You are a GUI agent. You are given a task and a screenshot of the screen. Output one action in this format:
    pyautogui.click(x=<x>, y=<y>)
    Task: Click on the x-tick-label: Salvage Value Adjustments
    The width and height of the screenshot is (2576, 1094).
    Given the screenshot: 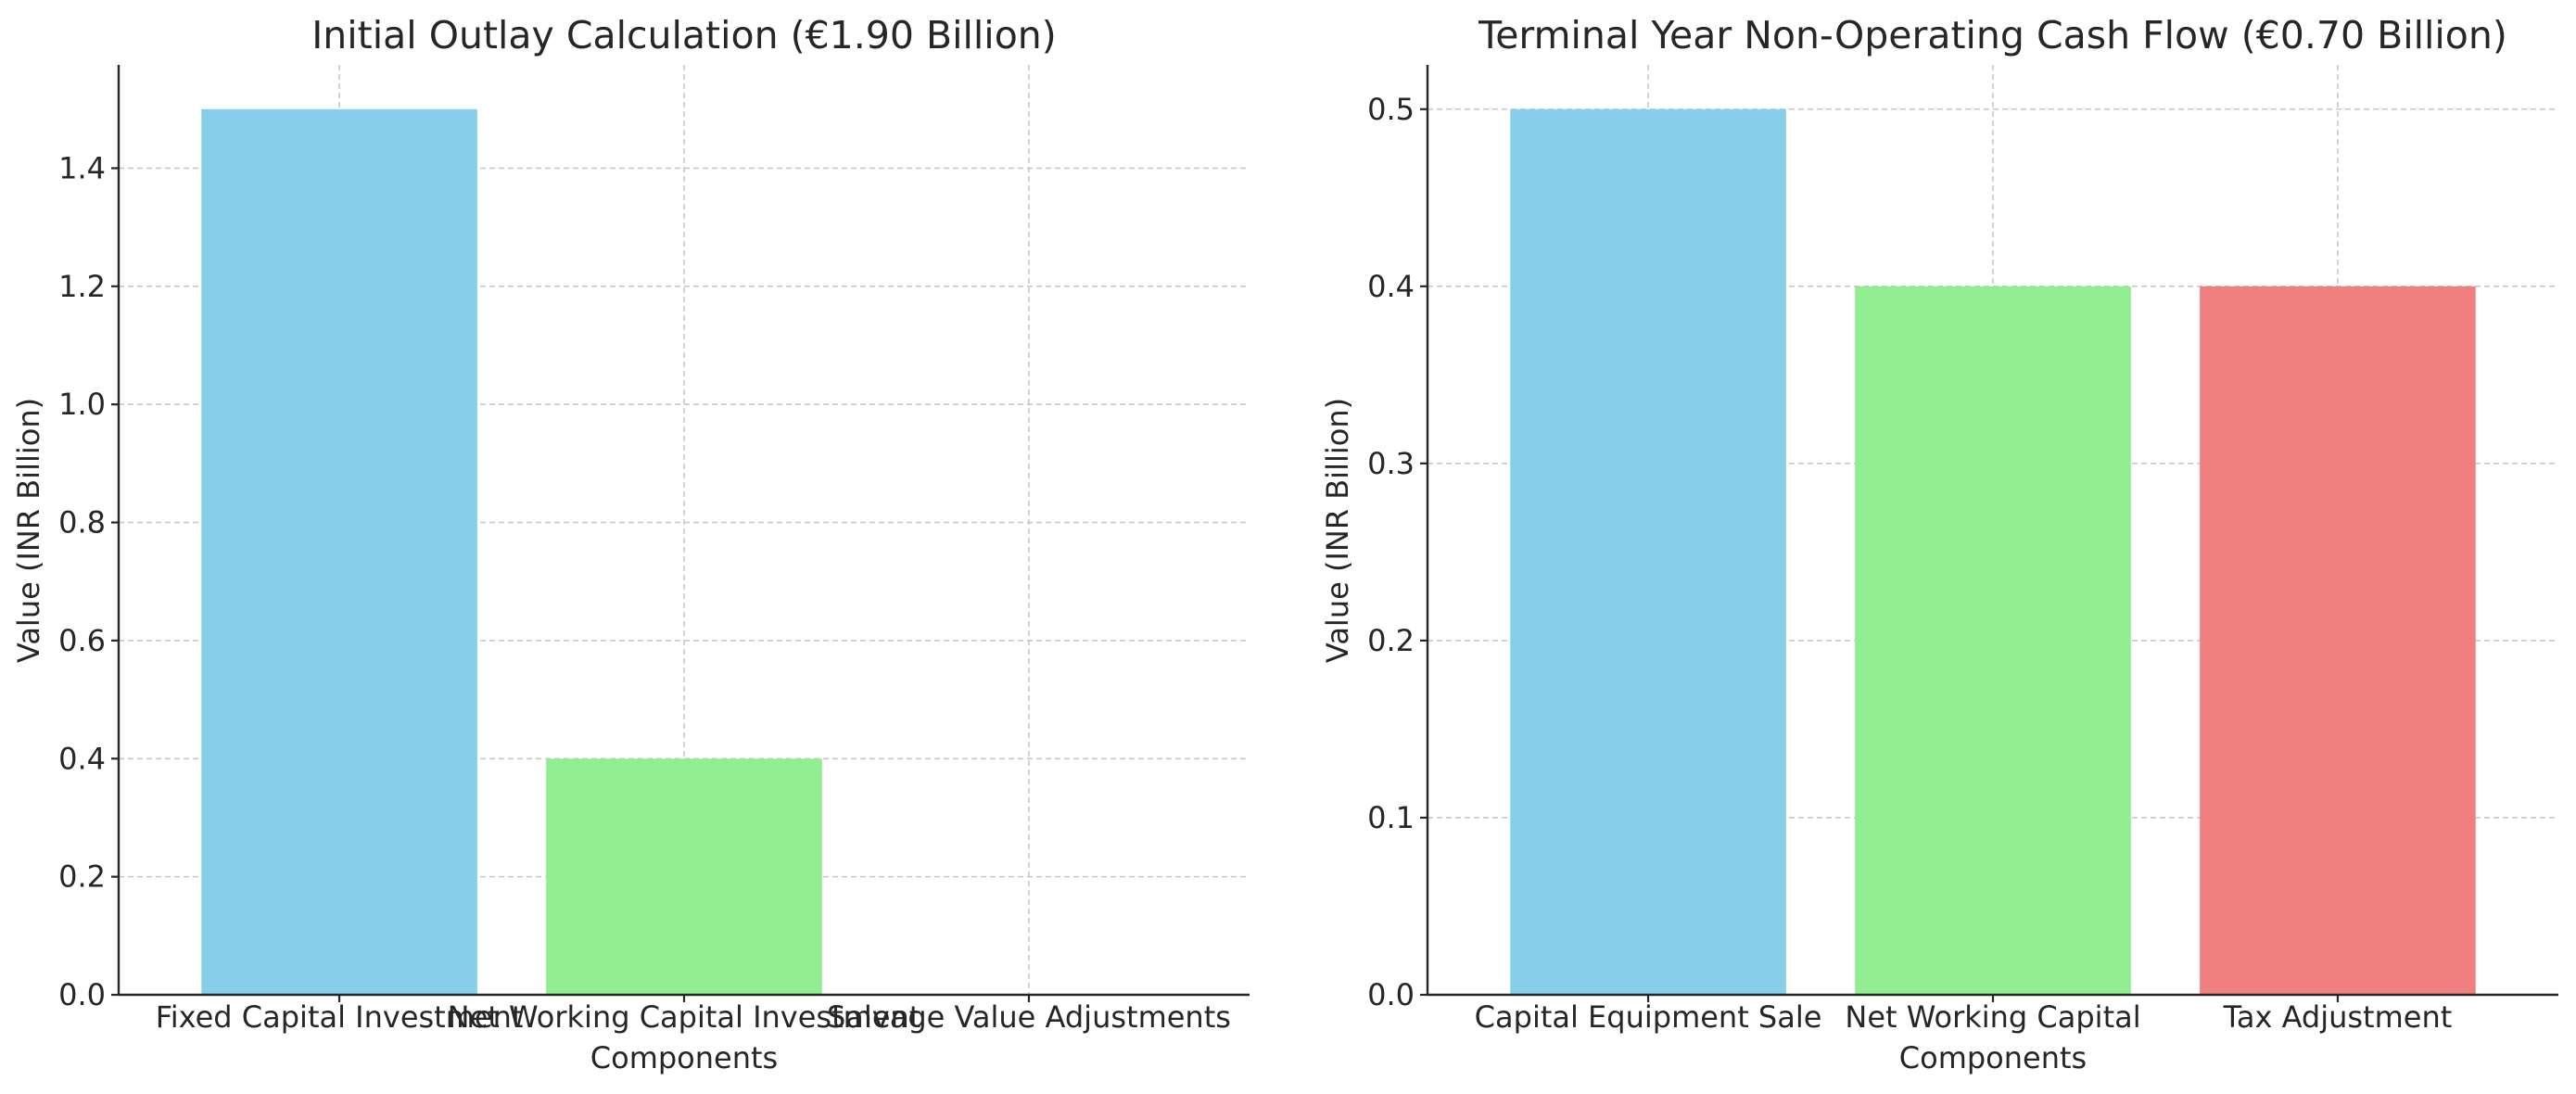 What is the action you would take?
    pyautogui.click(x=1029, y=1017)
    